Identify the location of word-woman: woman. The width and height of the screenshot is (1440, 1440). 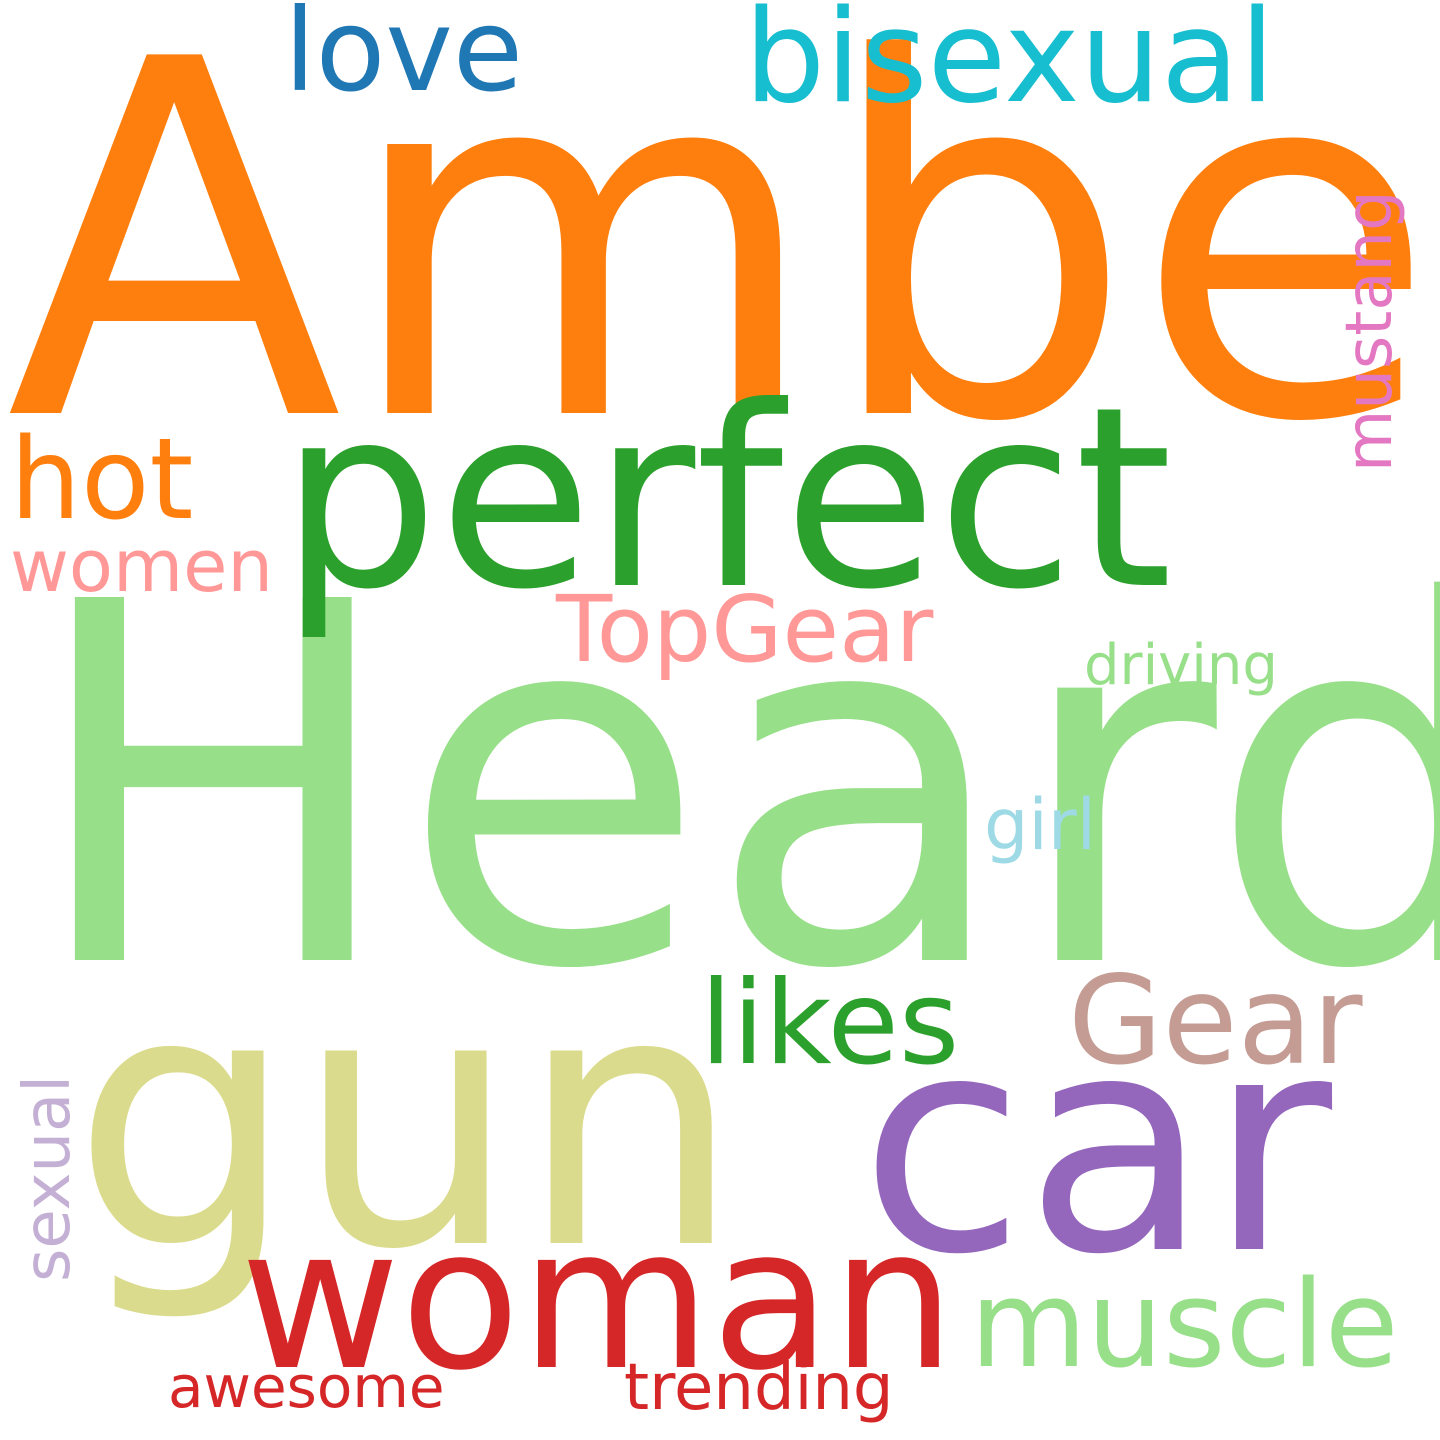
(598, 1300).